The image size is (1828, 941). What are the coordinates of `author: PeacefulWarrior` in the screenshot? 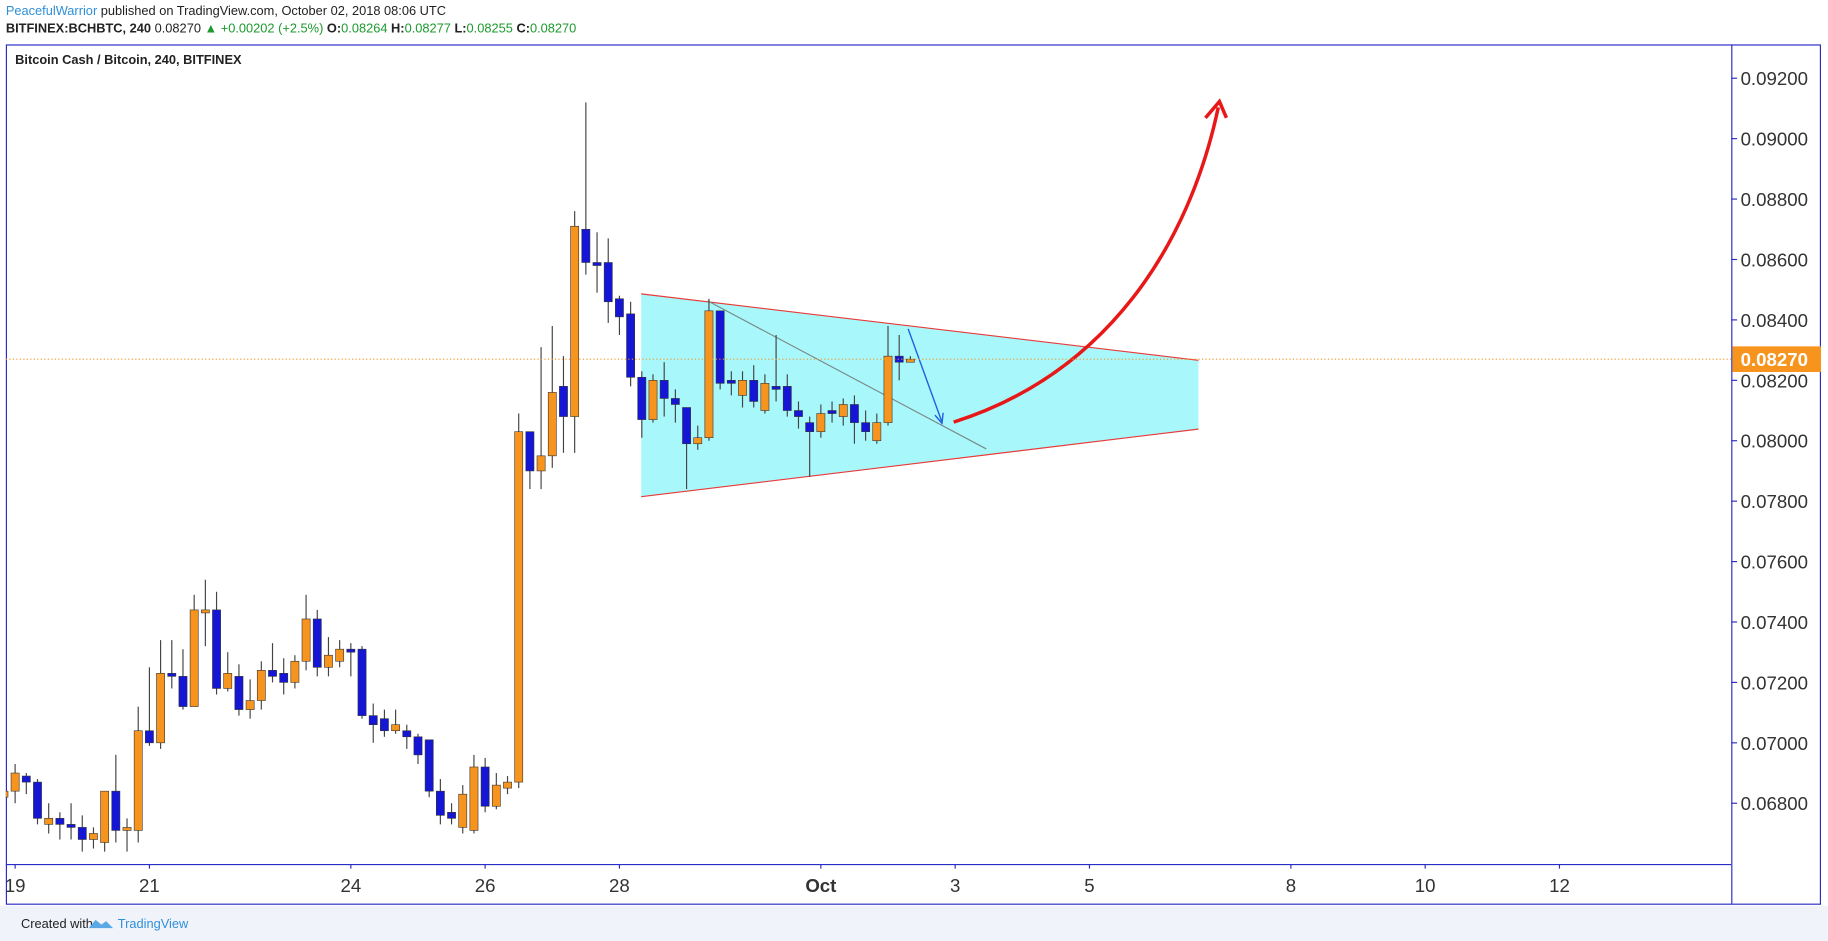 It's located at (52, 10).